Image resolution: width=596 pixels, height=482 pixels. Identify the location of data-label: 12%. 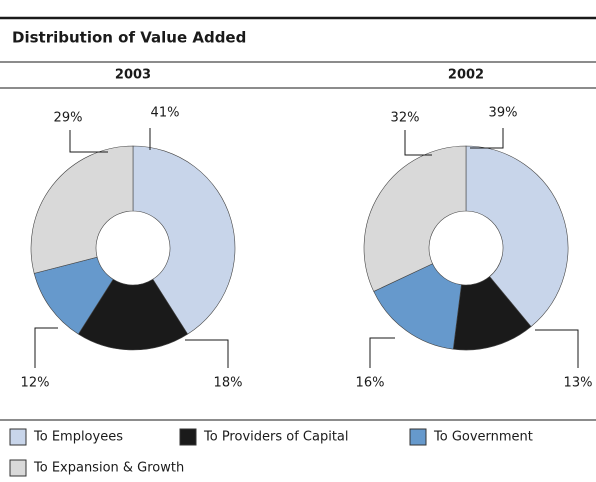
(35, 383).